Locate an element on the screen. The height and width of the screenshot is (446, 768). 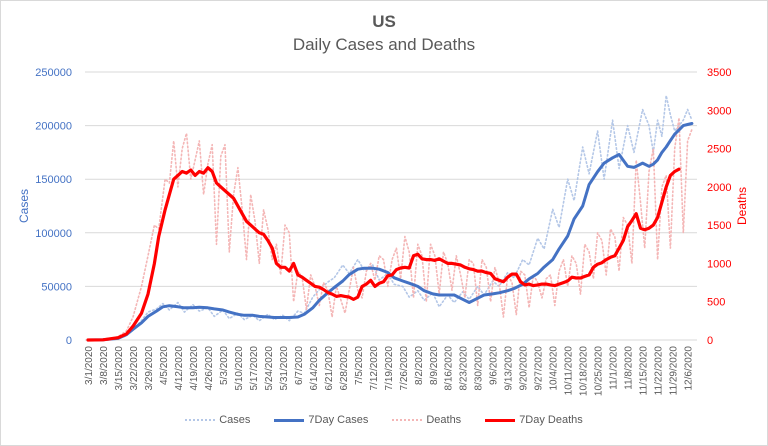
x-tick-label: 5/10/2020 is located at coordinates (239, 368).